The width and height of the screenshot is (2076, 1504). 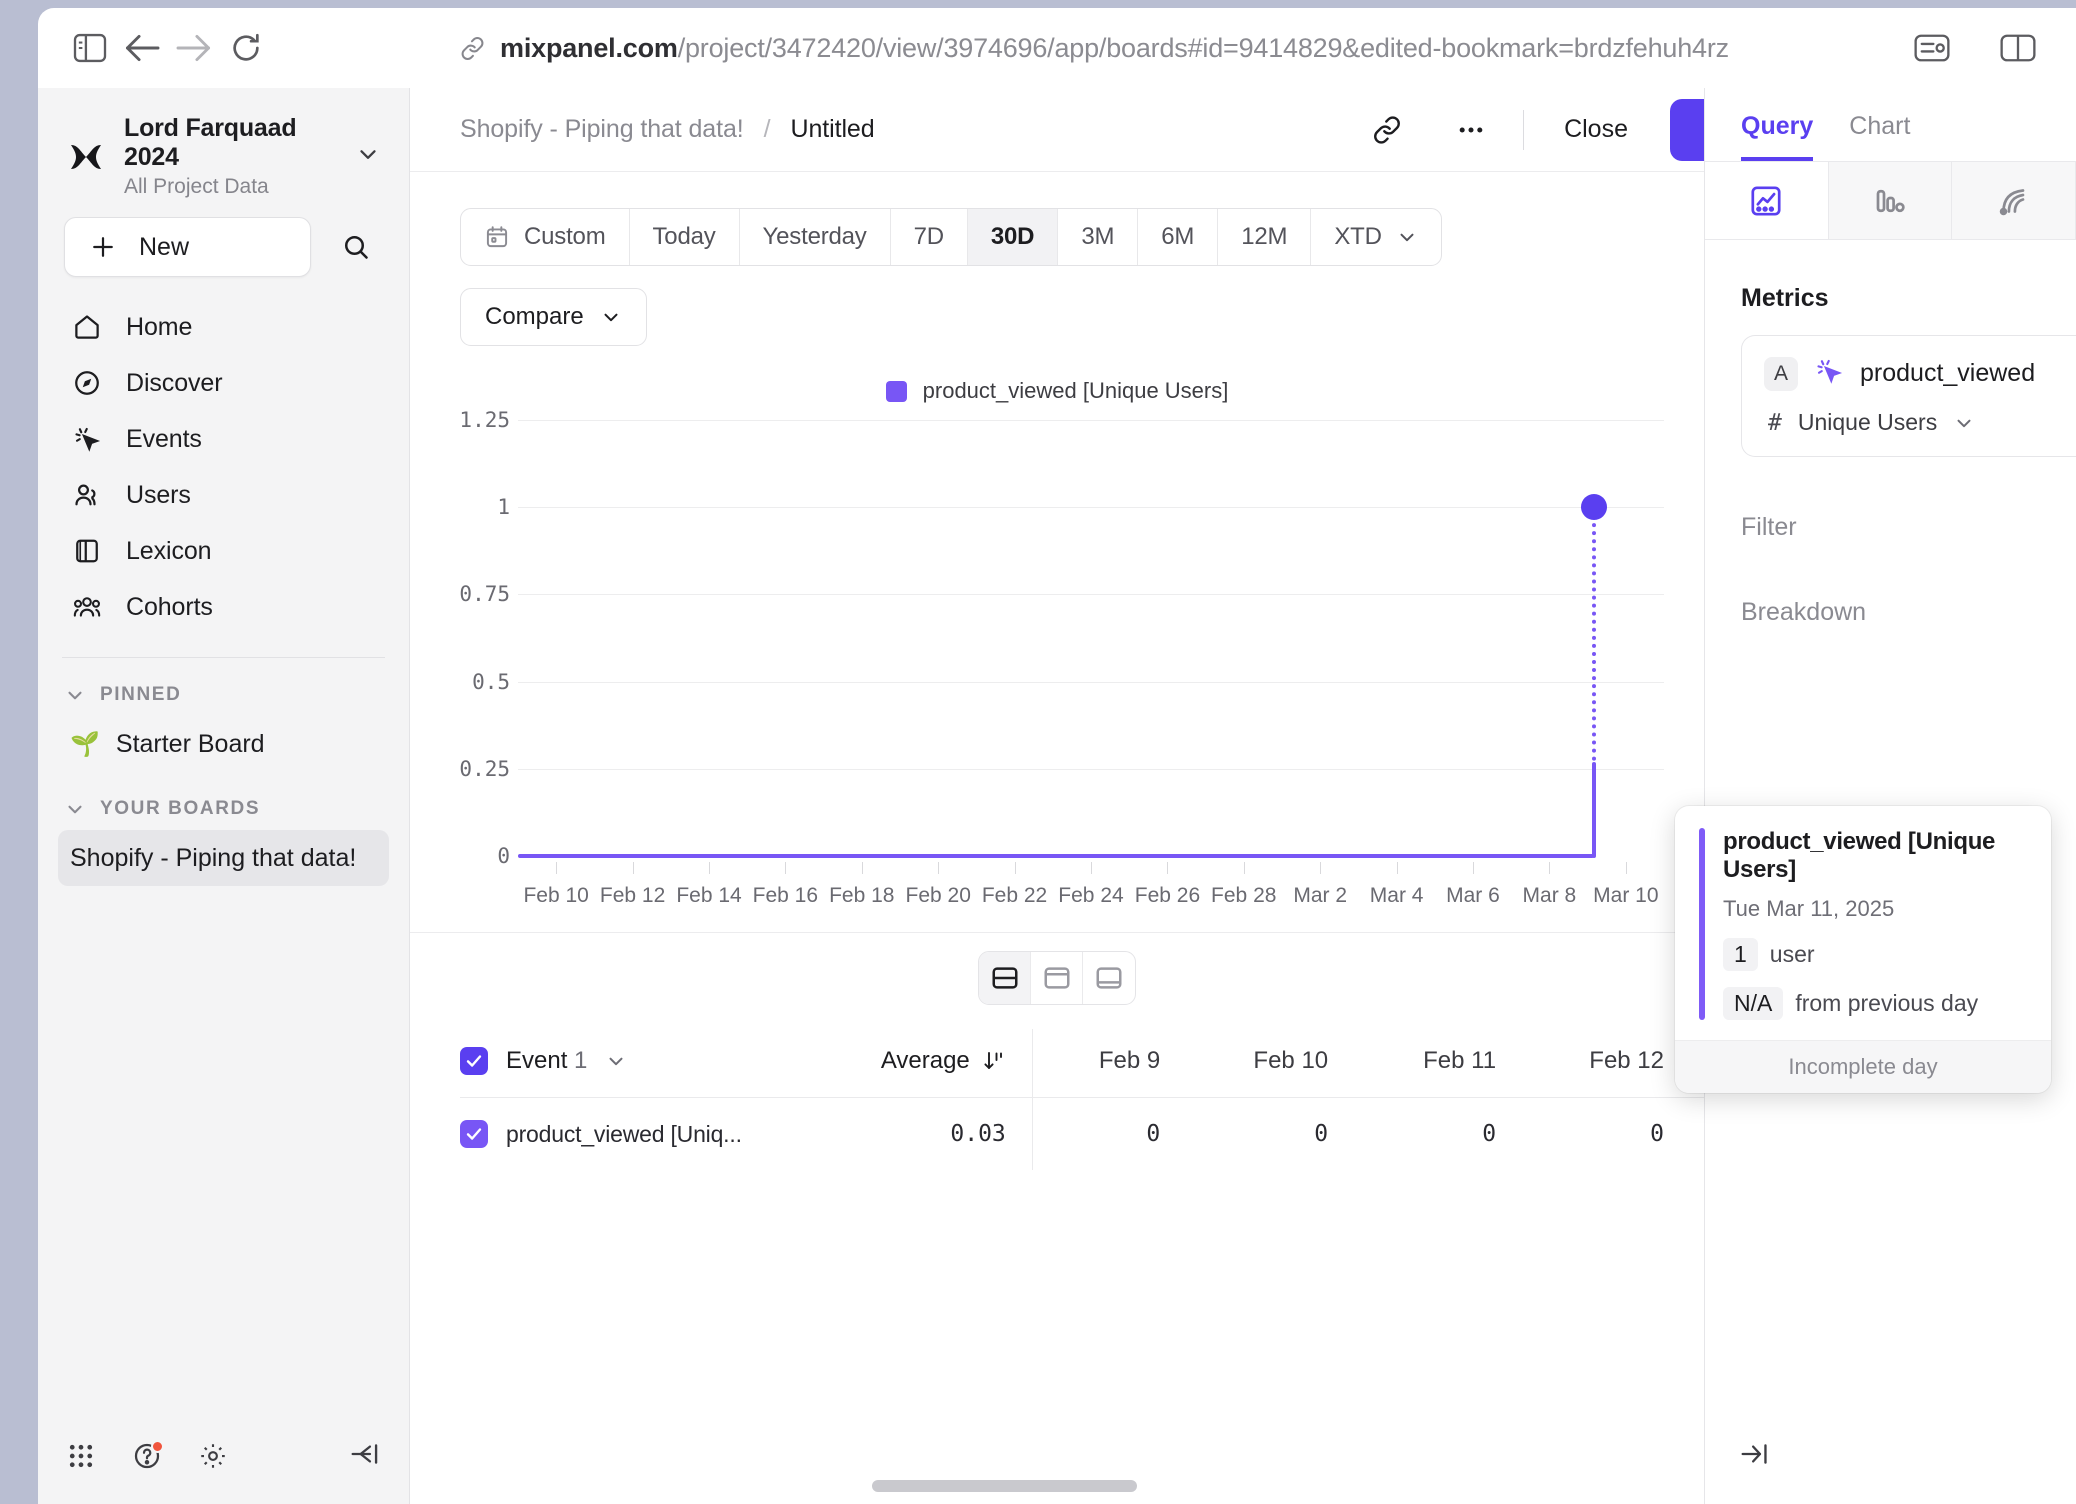 What do you see at coordinates (1932, 48) in the screenshot?
I see `reader-view-icon` at bounding box center [1932, 48].